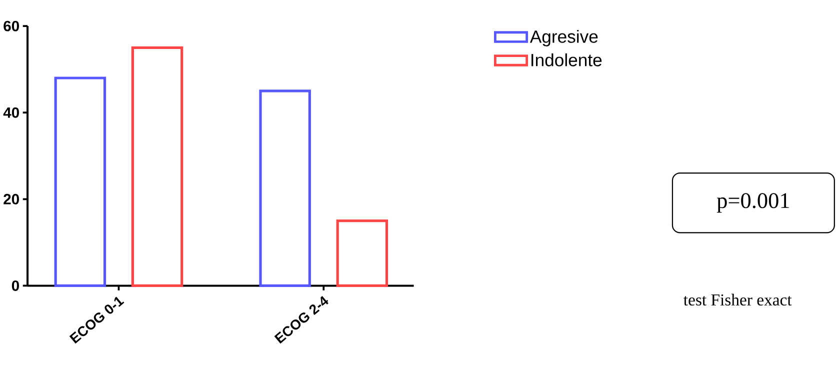 The image size is (840, 380). What do you see at coordinates (567, 60) in the screenshot?
I see `legend-label: Indolente` at bounding box center [567, 60].